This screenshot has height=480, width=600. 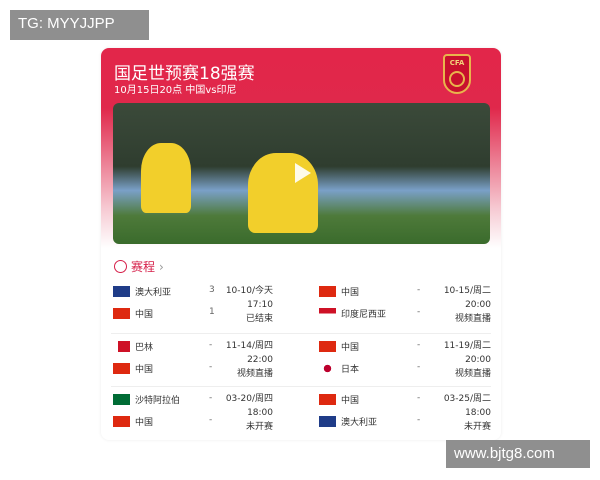 I want to click on team-name: 巴林, so click(x=144, y=348).